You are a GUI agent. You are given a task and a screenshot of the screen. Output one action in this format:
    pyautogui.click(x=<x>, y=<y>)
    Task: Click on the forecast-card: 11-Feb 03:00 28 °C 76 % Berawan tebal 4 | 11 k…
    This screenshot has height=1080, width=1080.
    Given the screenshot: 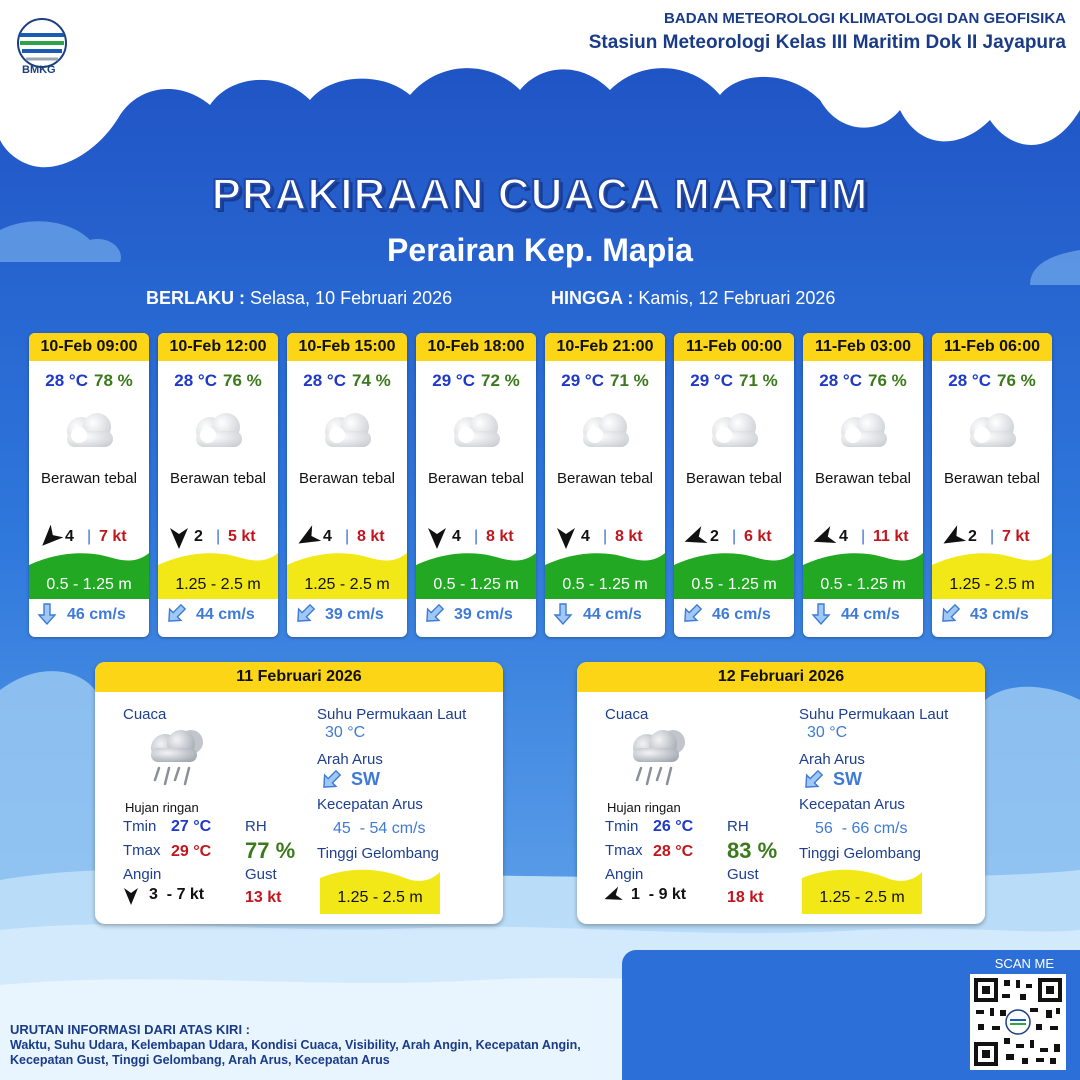 What is the action you would take?
    pyautogui.click(x=863, y=485)
    